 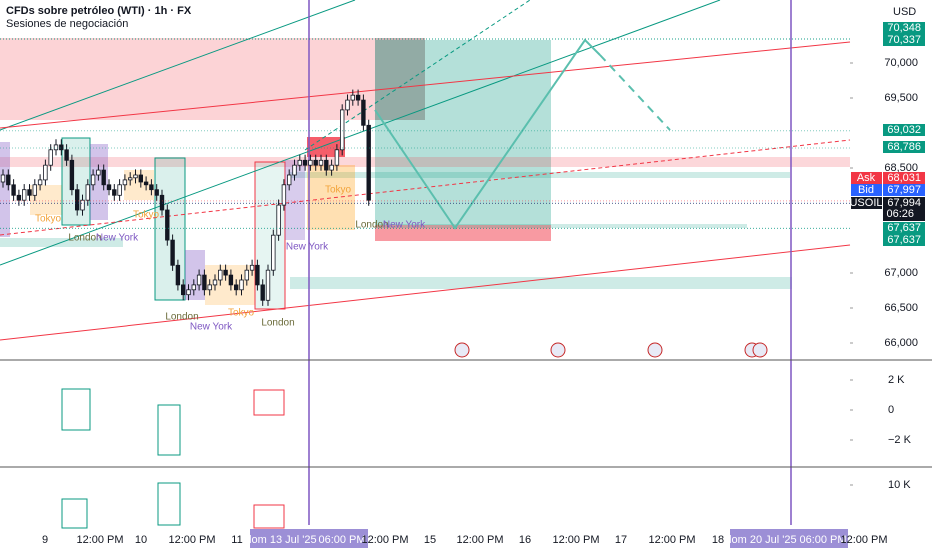 What do you see at coordinates (463, 233) in the screenshot?
I see `stop-zone` at bounding box center [463, 233].